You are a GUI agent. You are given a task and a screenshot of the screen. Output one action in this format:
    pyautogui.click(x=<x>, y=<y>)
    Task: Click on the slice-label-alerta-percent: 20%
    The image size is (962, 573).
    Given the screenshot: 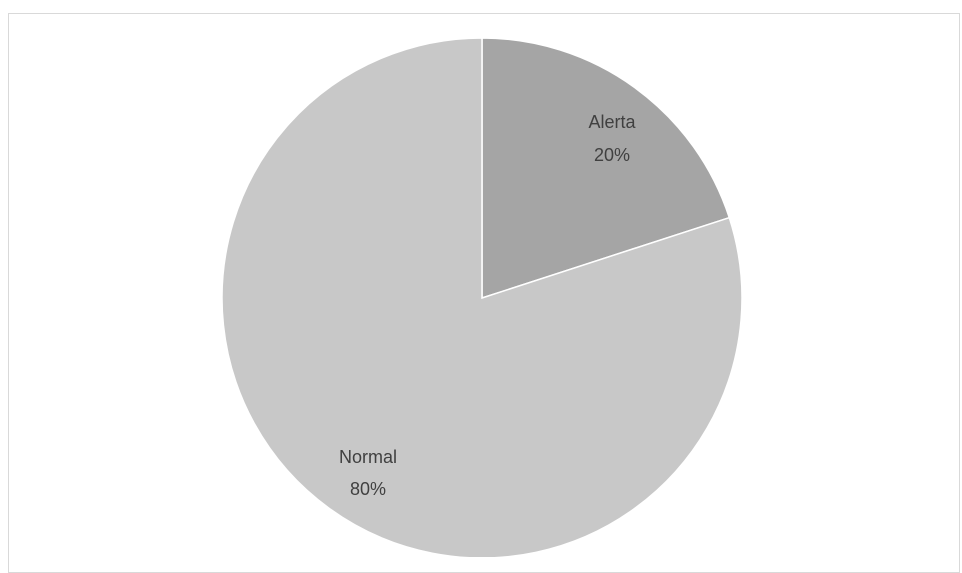 What is the action you would take?
    pyautogui.click(x=612, y=155)
    